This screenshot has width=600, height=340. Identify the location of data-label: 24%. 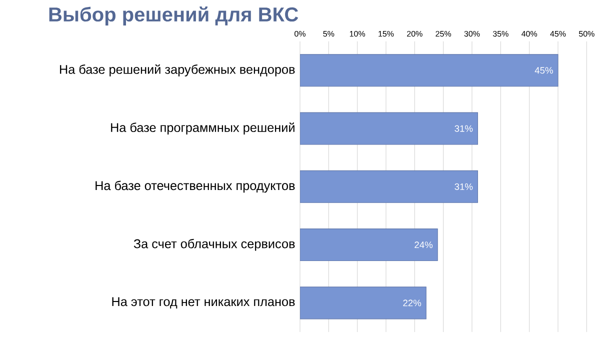
(423, 245).